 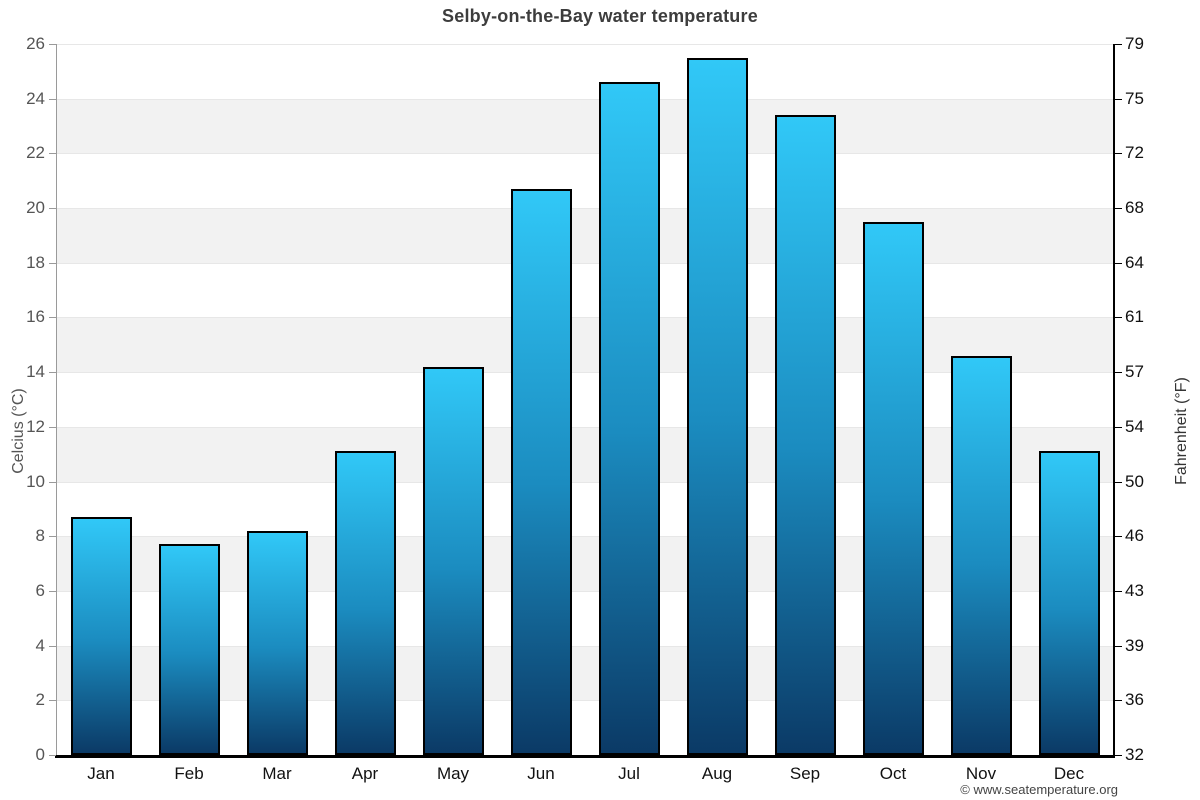 What do you see at coordinates (717, 406) in the screenshot?
I see `bar-aug` at bounding box center [717, 406].